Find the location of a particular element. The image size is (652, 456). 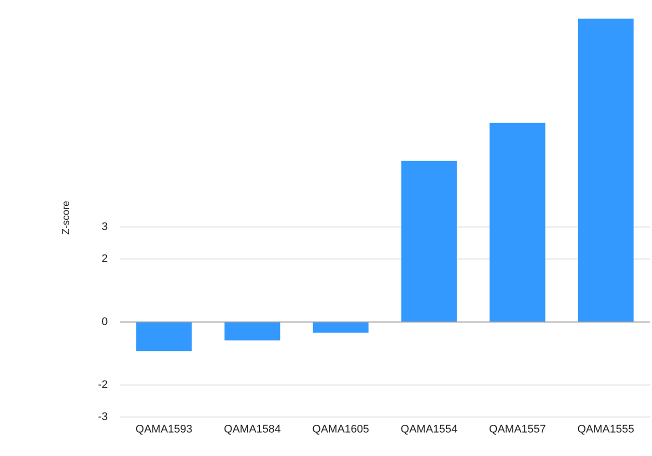

y-tick-label: -3 is located at coordinates (103, 416).